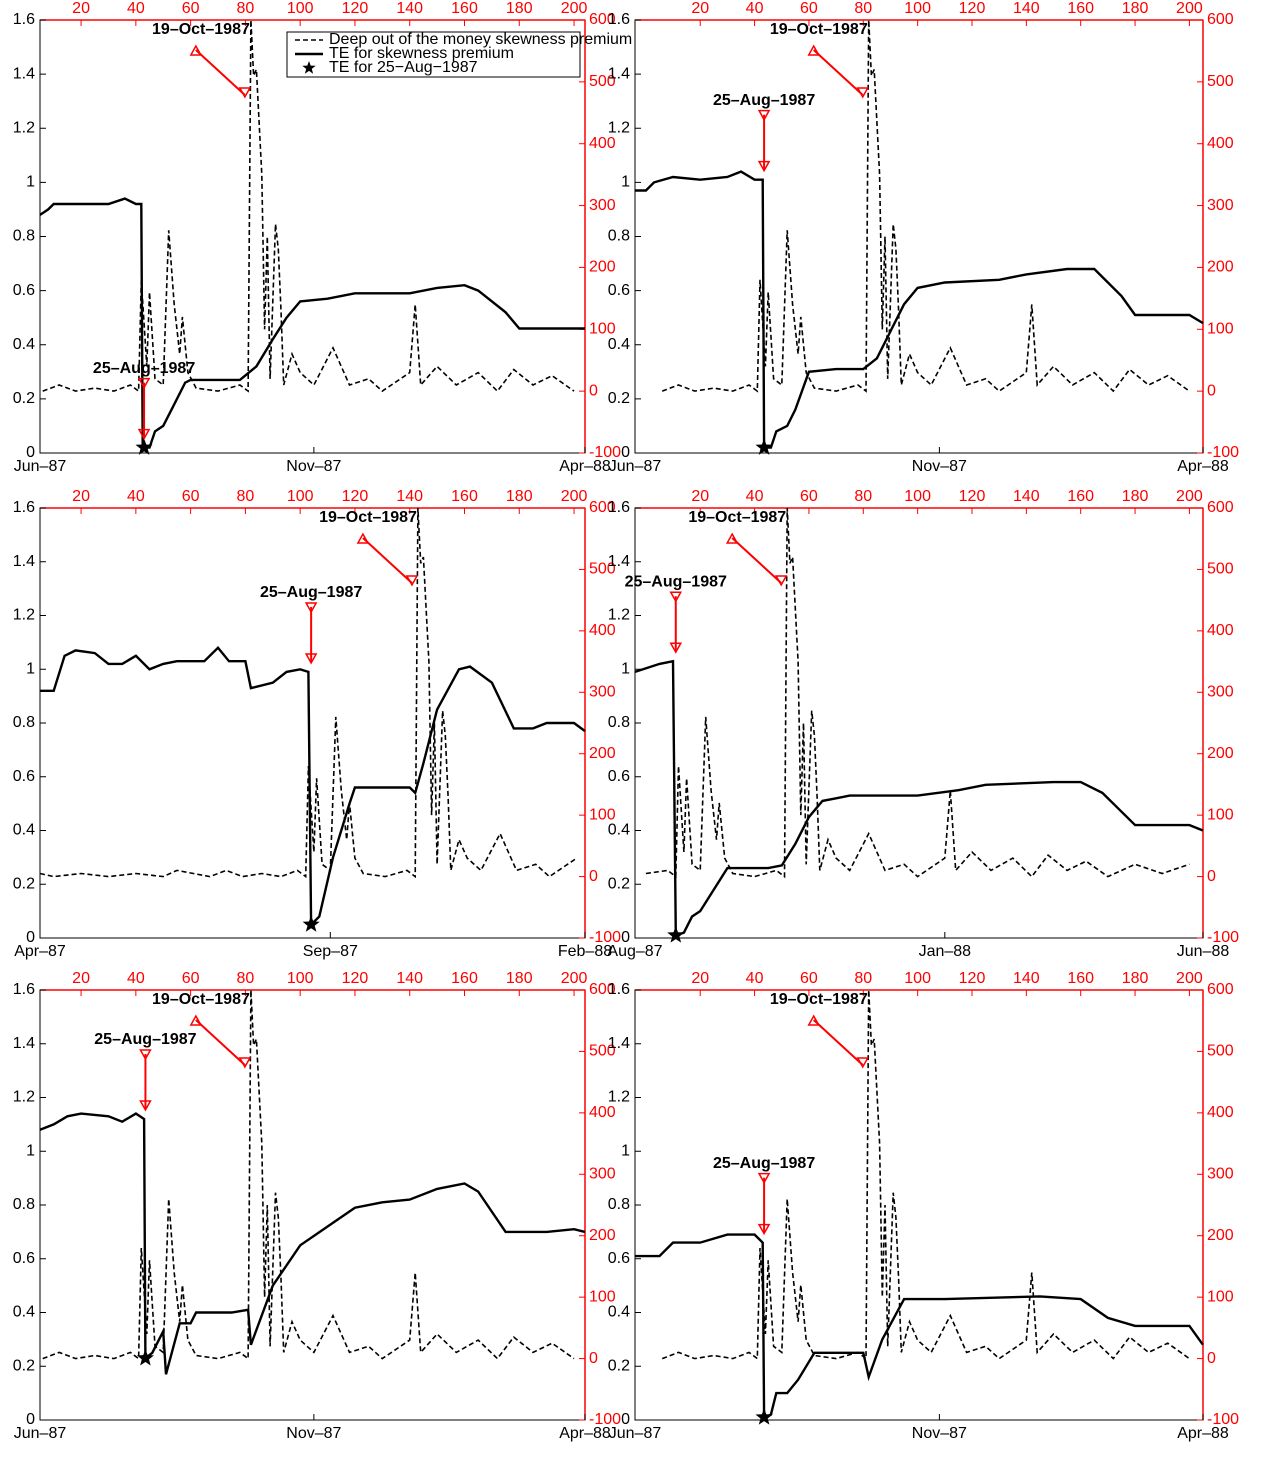 This screenshot has width=1268, height=1458. I want to click on legend-label: Deep out of the money skewness premium, so click(480, 39).